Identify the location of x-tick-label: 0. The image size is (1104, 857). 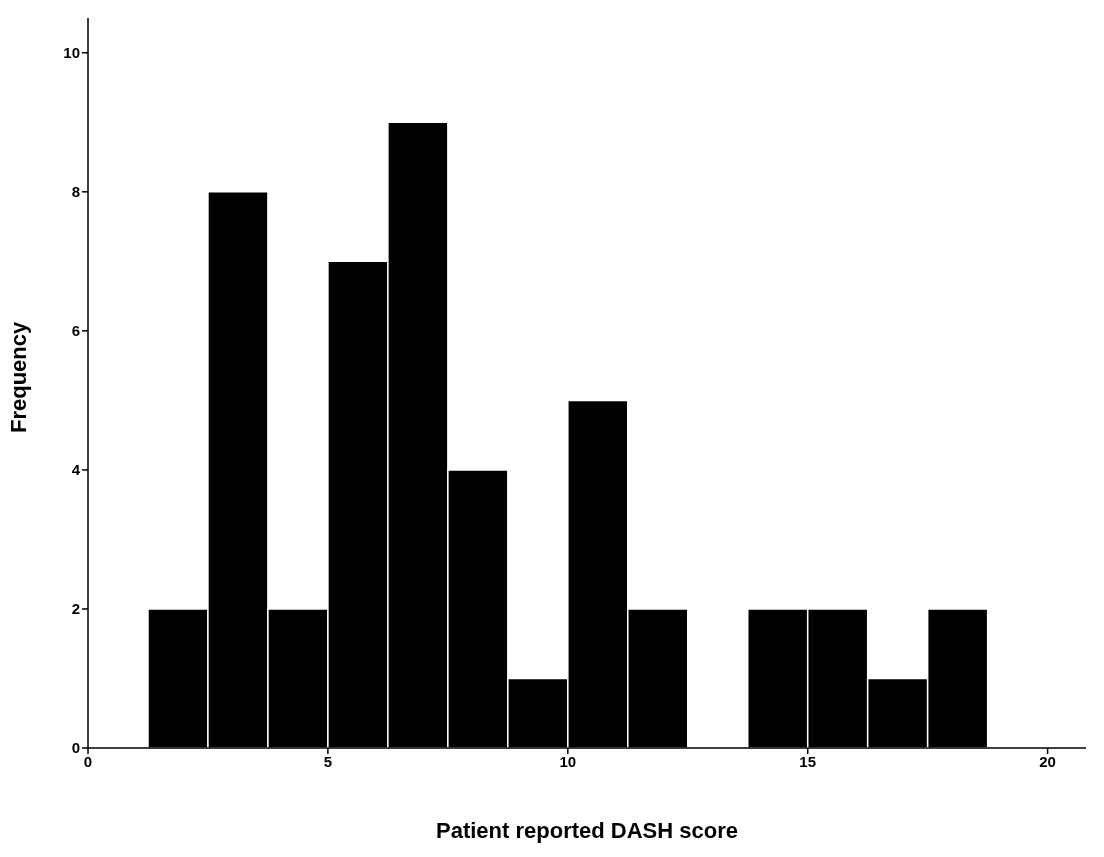
(88, 761).